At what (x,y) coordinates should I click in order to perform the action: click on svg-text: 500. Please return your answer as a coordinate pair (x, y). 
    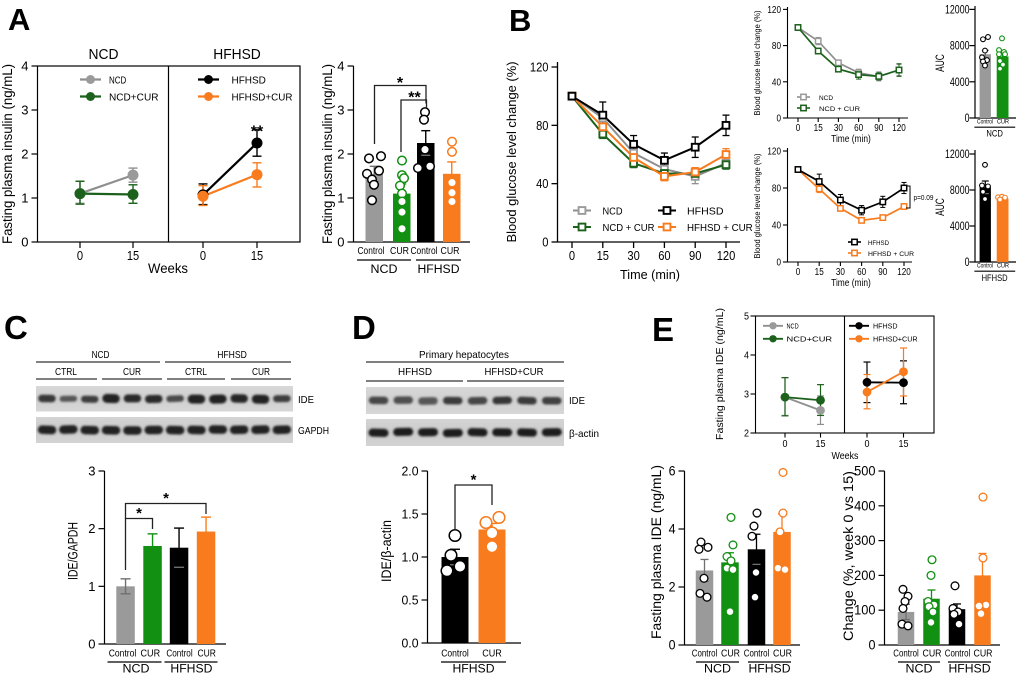
    Looking at the image, I should click on (864, 471).